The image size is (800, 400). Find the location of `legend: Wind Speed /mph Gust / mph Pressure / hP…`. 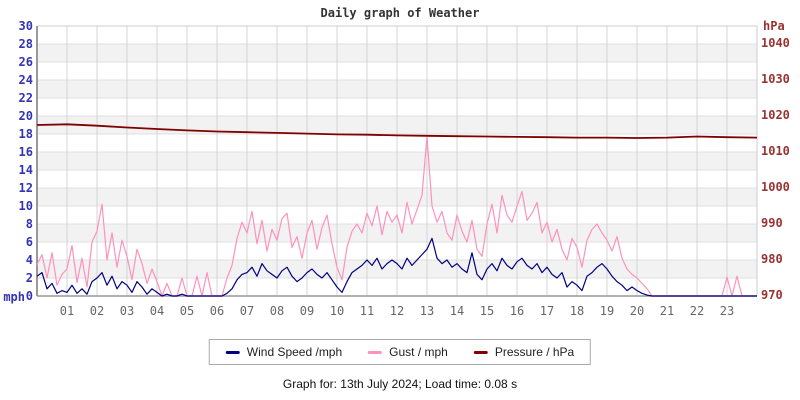

legend: Wind Speed /mph Gust / mph Pressure / hP… is located at coordinates (400, 352).